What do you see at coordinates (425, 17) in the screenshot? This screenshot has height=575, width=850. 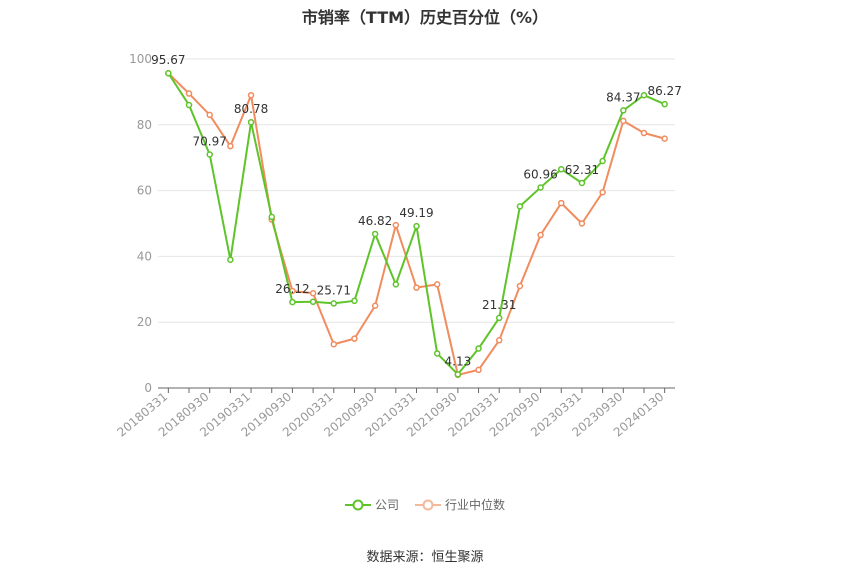 I see `chart-title: 市销率（TTM）历史百分位（%）` at bounding box center [425, 17].